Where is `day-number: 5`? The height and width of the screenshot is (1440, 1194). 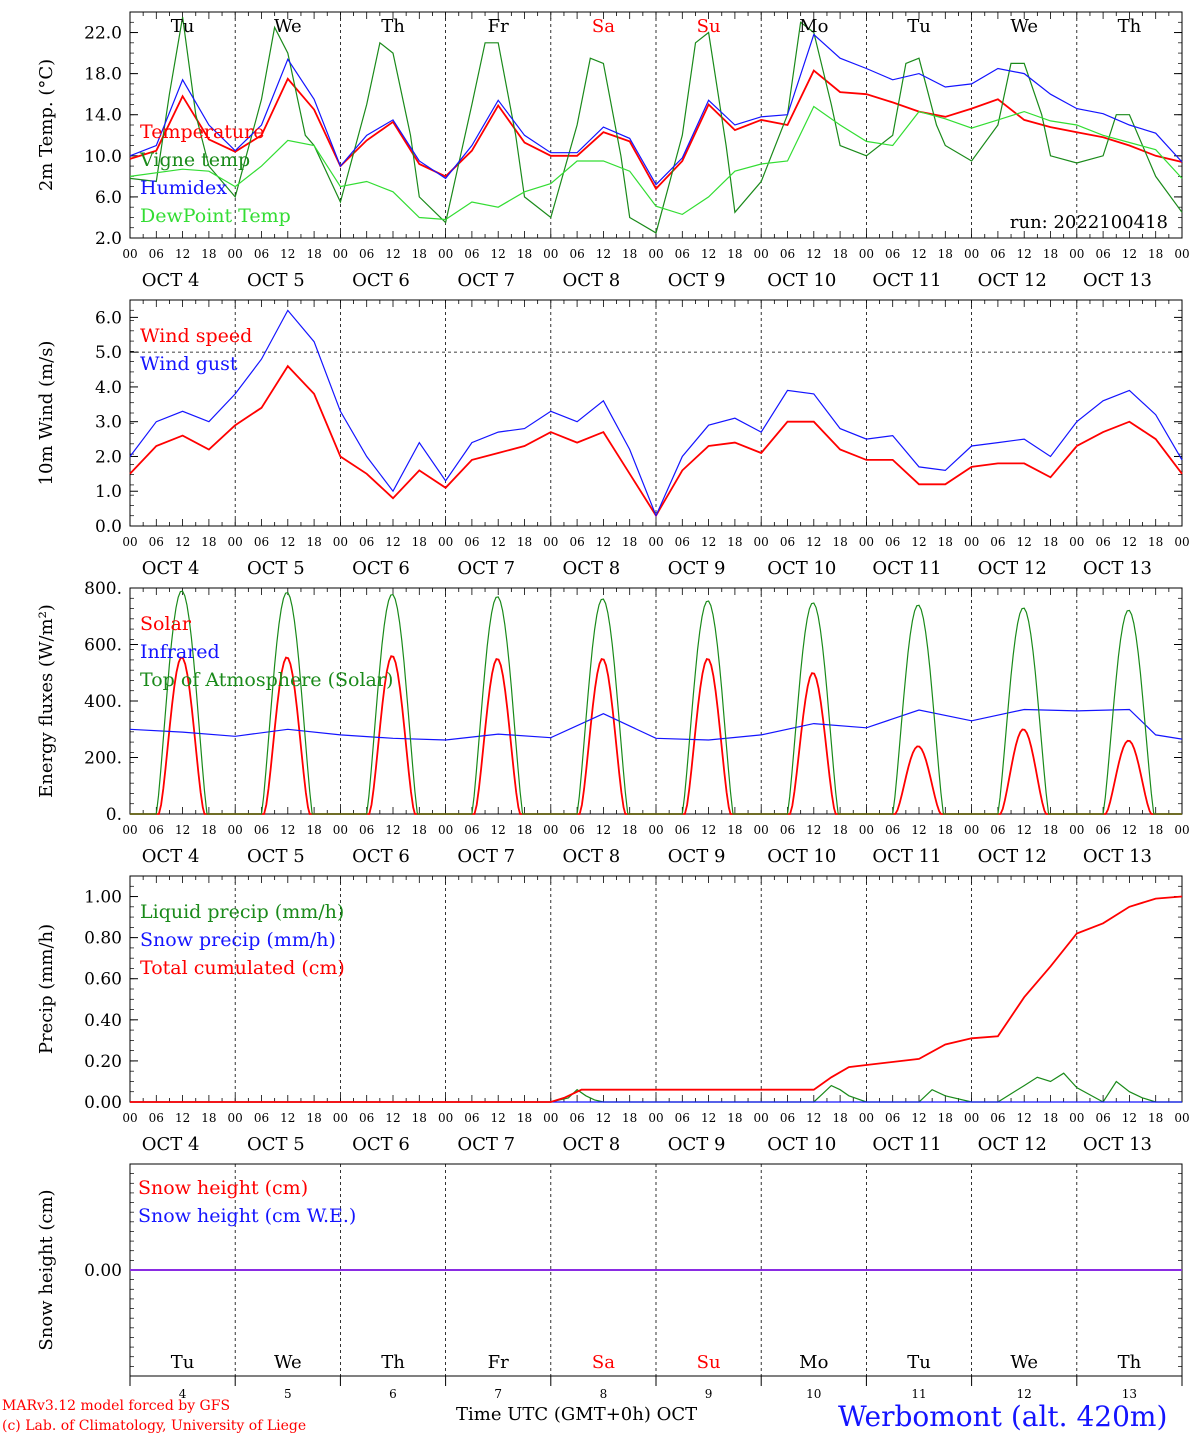
day-number: 5 is located at coordinates (288, 1394).